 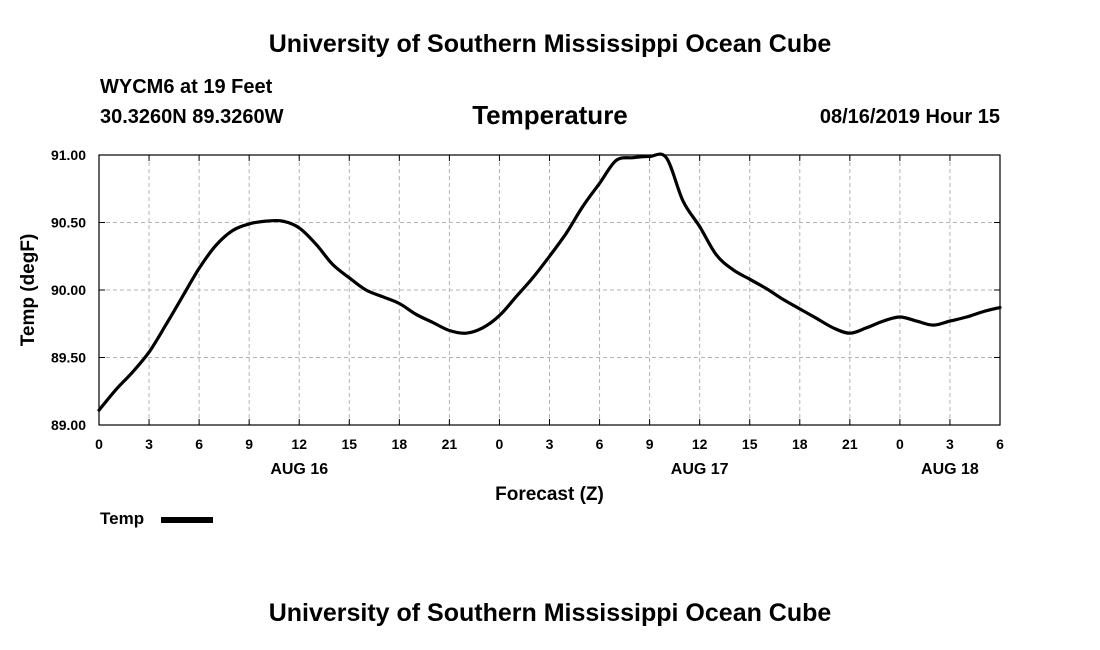 I want to click on legend-label: Temp, so click(x=122, y=518).